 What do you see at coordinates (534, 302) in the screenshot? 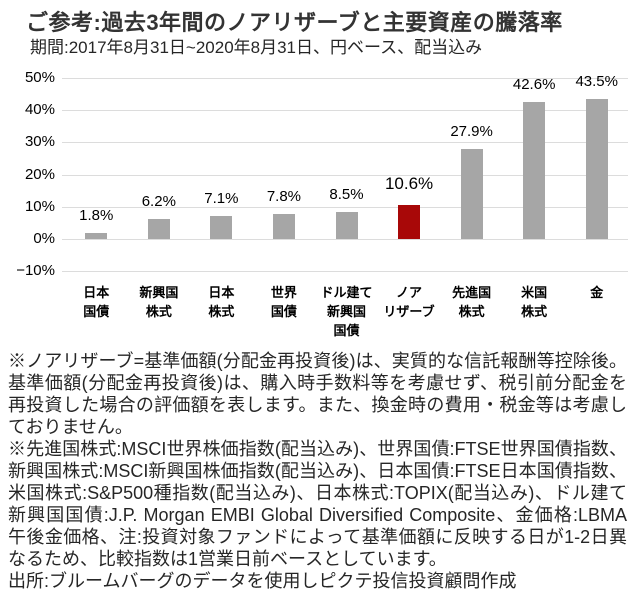
I see `category-label: 米国 株式` at bounding box center [534, 302].